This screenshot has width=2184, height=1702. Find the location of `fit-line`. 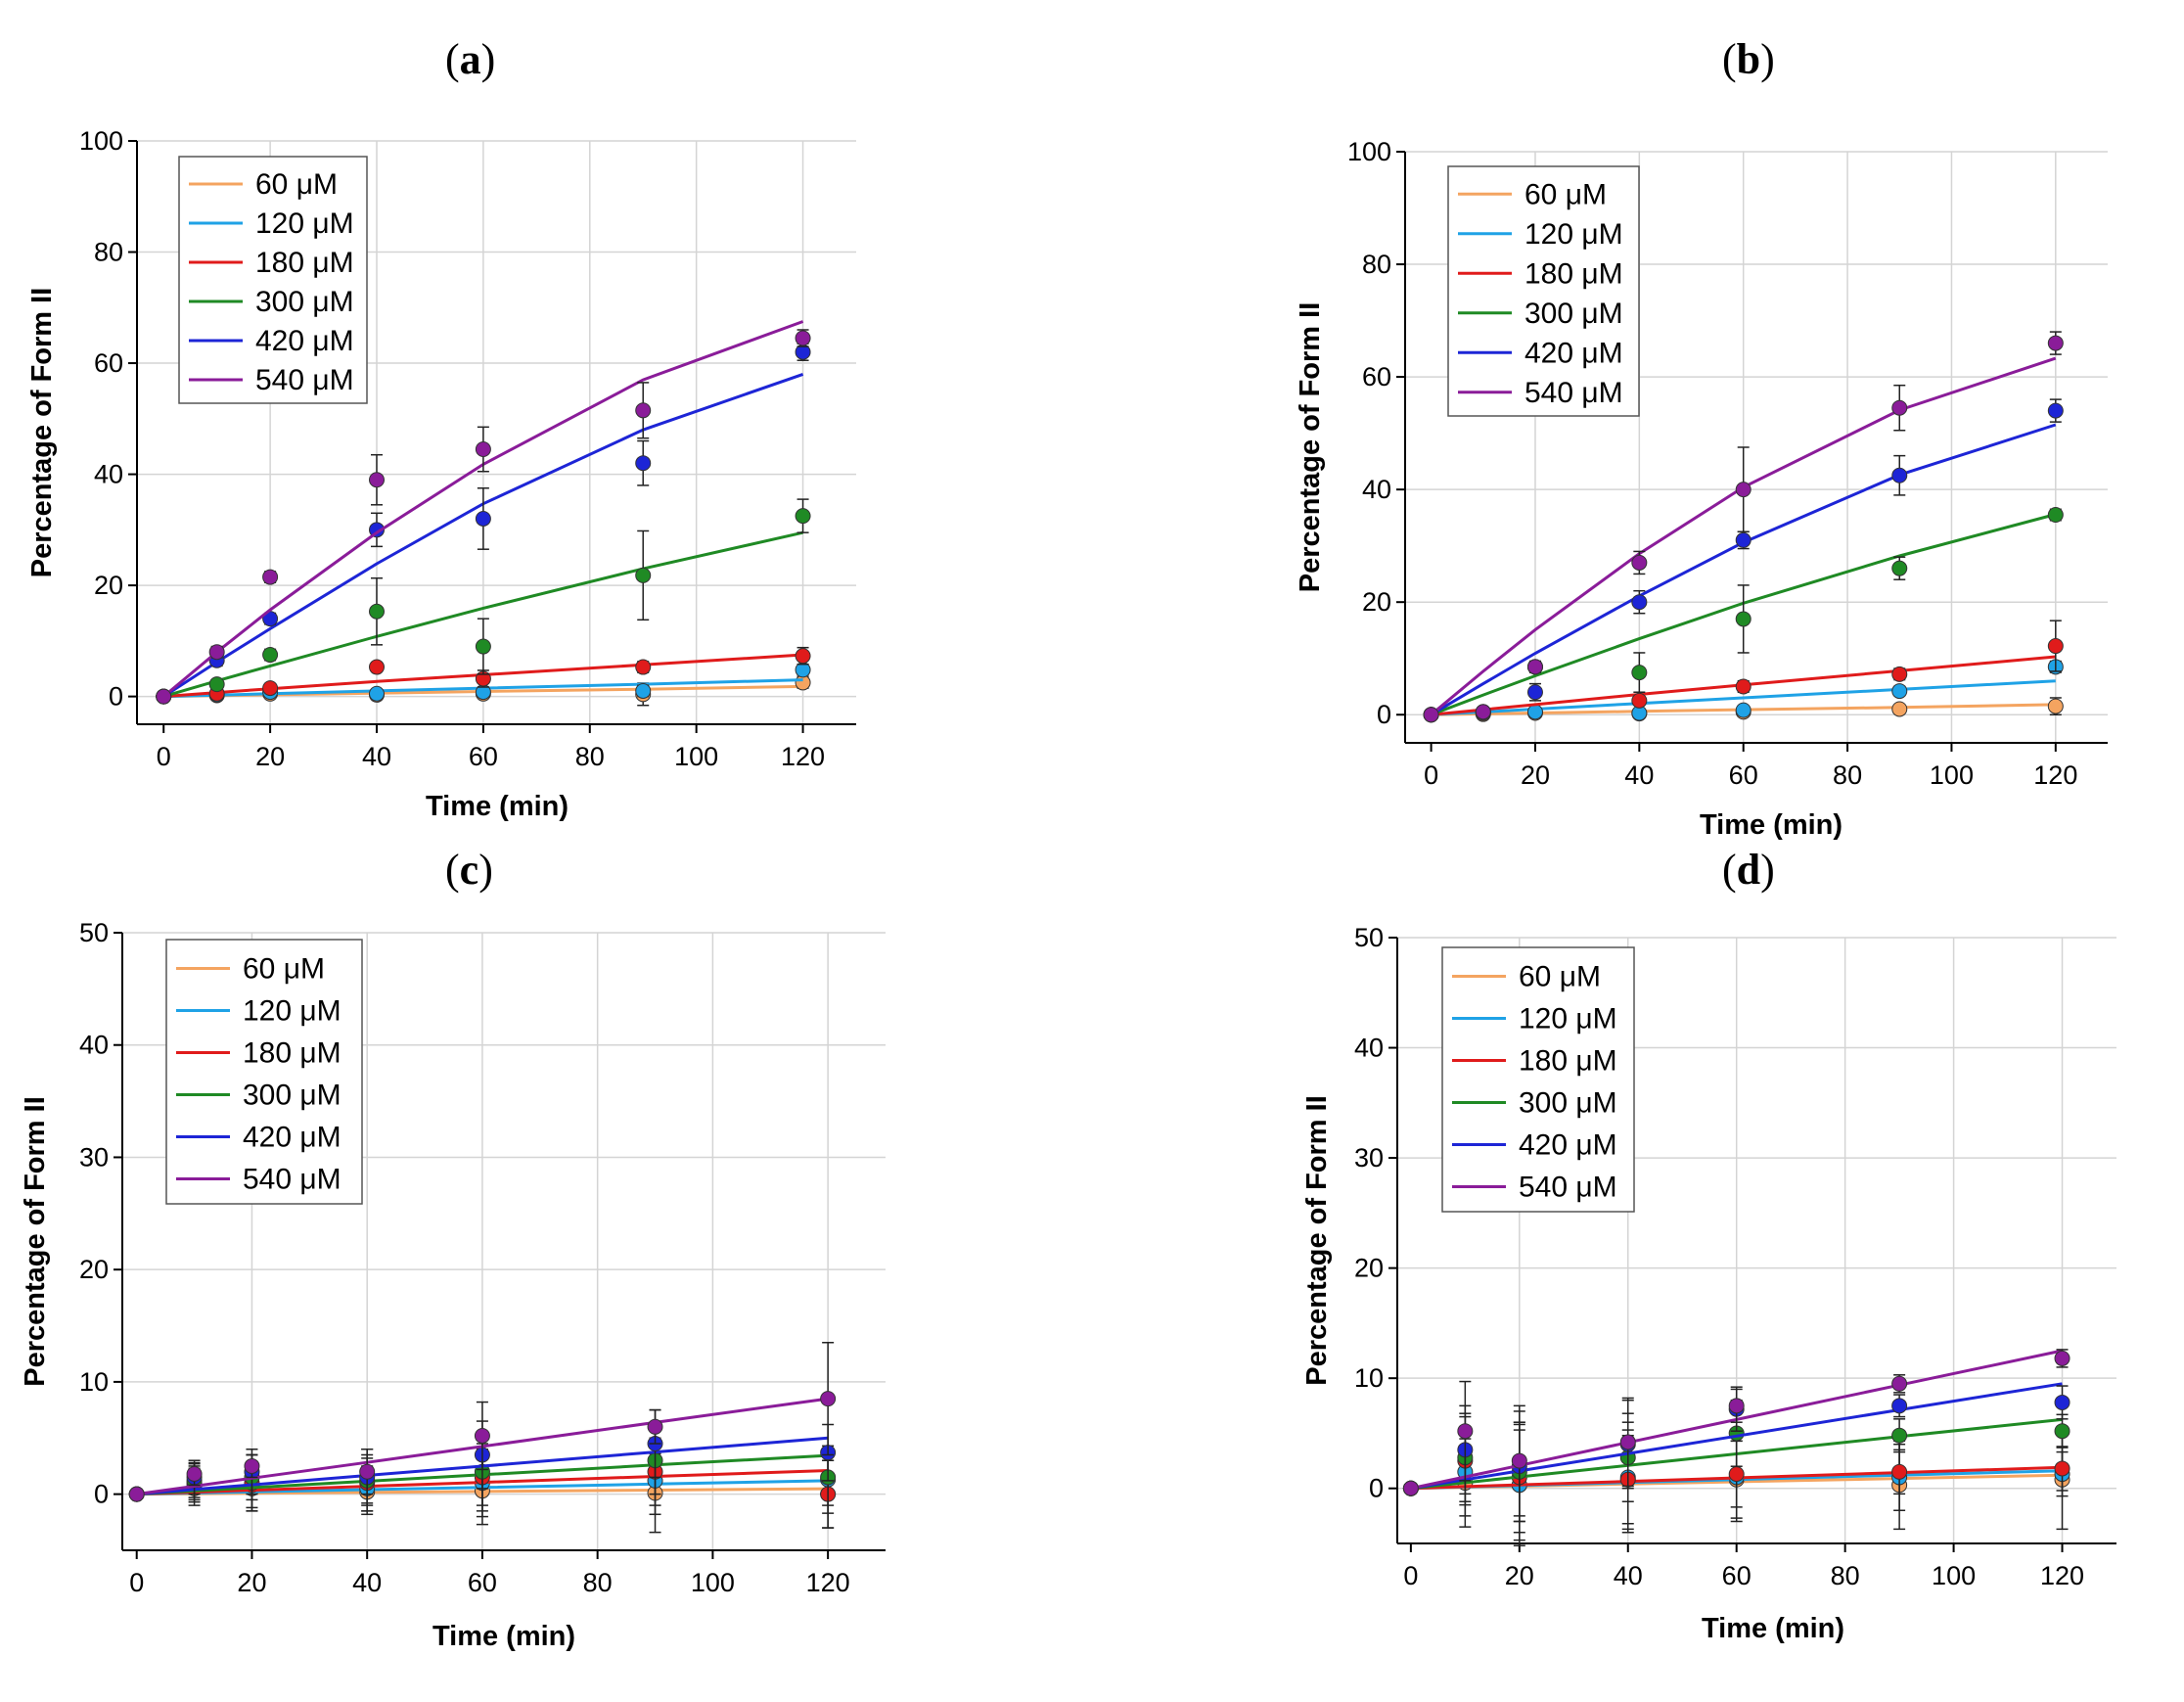

fit-line is located at coordinates (1744, 615).